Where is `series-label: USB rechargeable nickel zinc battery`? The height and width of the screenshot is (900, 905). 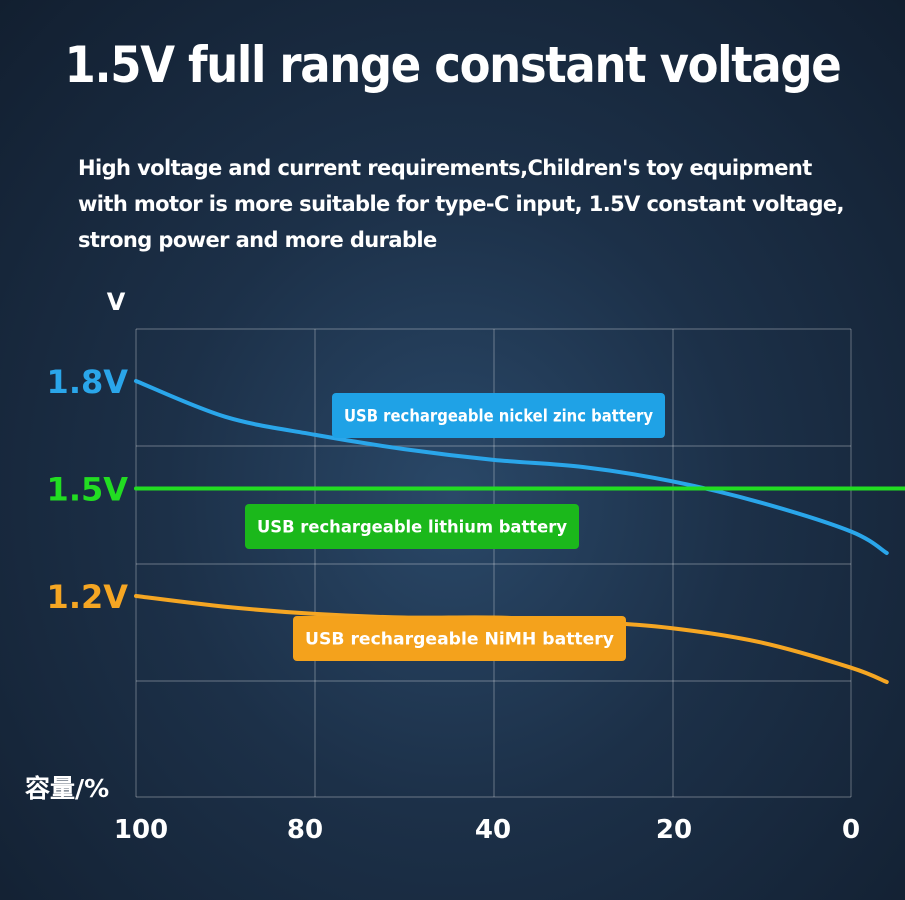 series-label: USB rechargeable nickel zinc battery is located at coordinates (498, 417).